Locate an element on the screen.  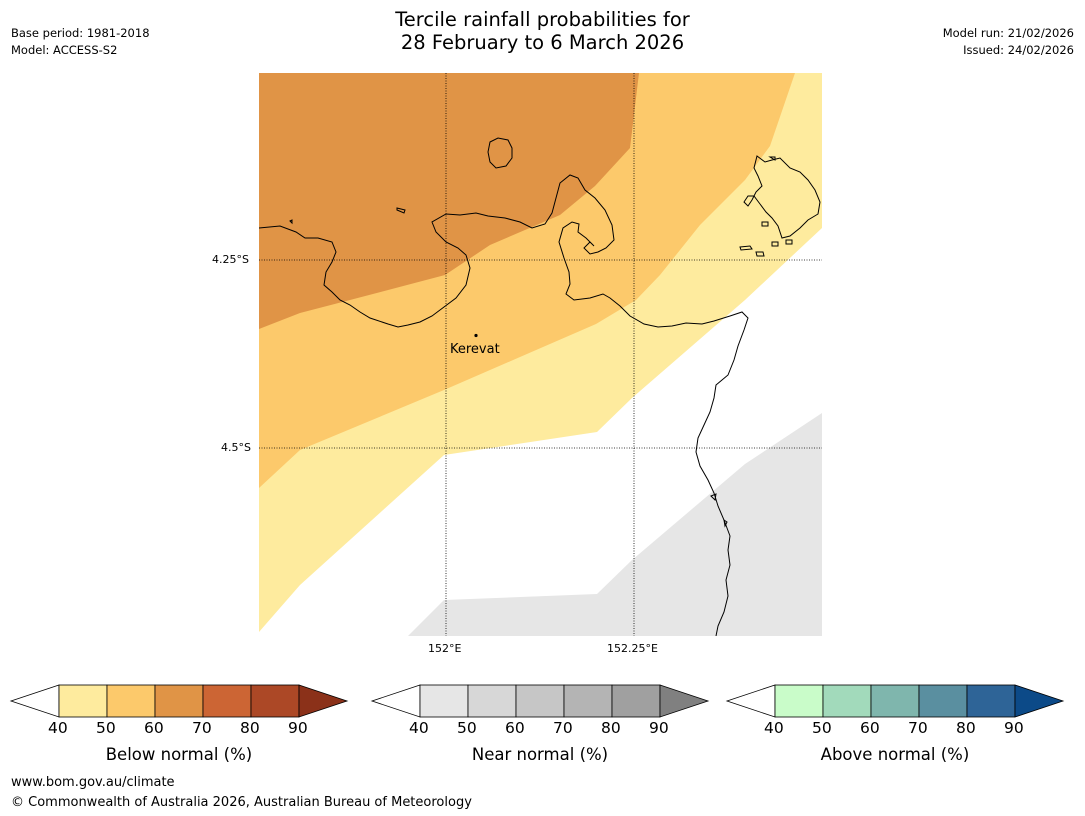
title-line-1: Tercile rainfall probabilities for is located at coordinates (542, 19).